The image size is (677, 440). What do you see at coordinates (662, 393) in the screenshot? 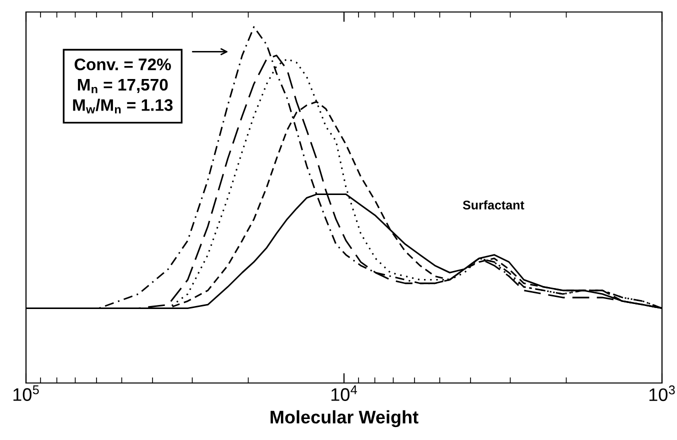
I see `x-tick-label: 10$^{3}$` at bounding box center [662, 393].